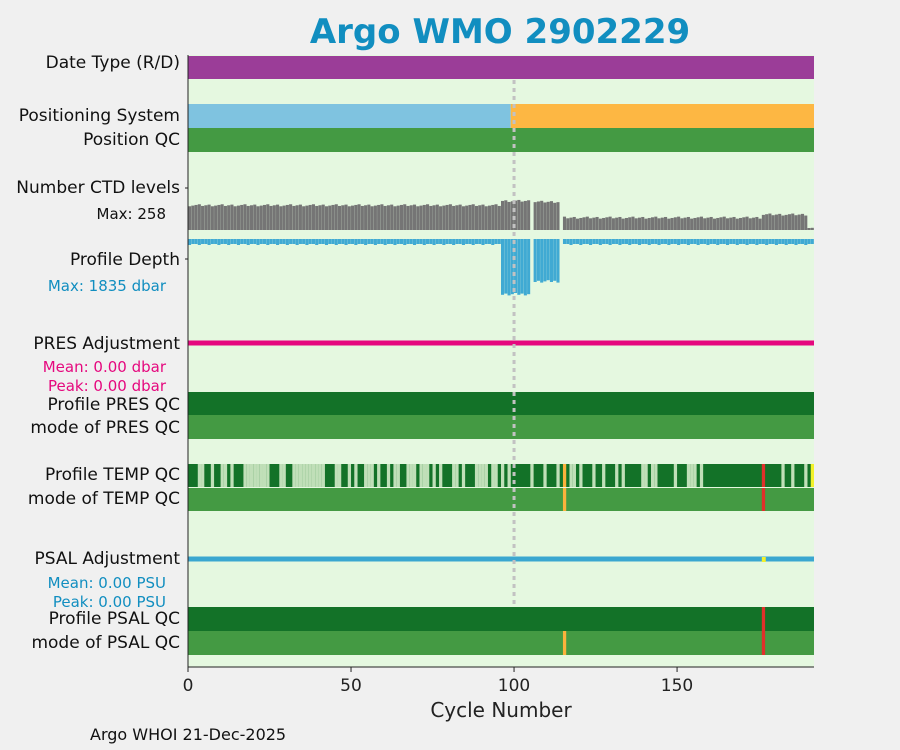  Describe the element at coordinates (113, 405) in the screenshot. I see `label-profile-pres-qc: Profile PRES QC` at that location.